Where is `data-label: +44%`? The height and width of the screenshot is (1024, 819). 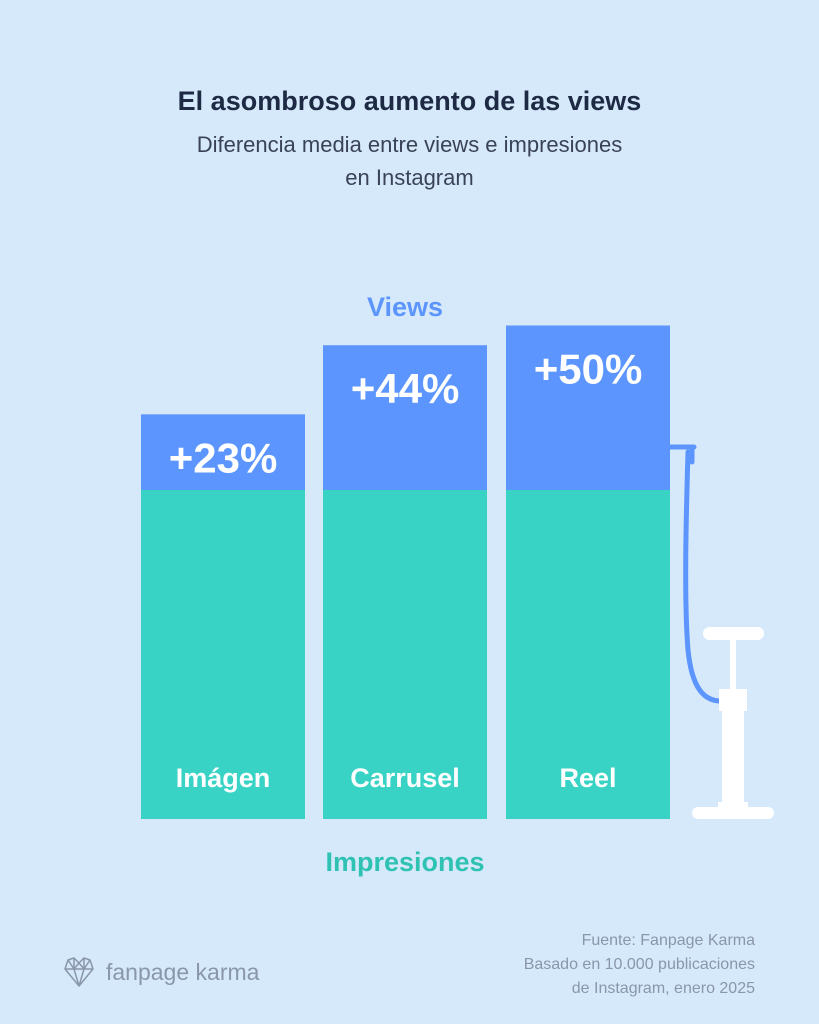 data-label: +44% is located at coordinates (405, 388).